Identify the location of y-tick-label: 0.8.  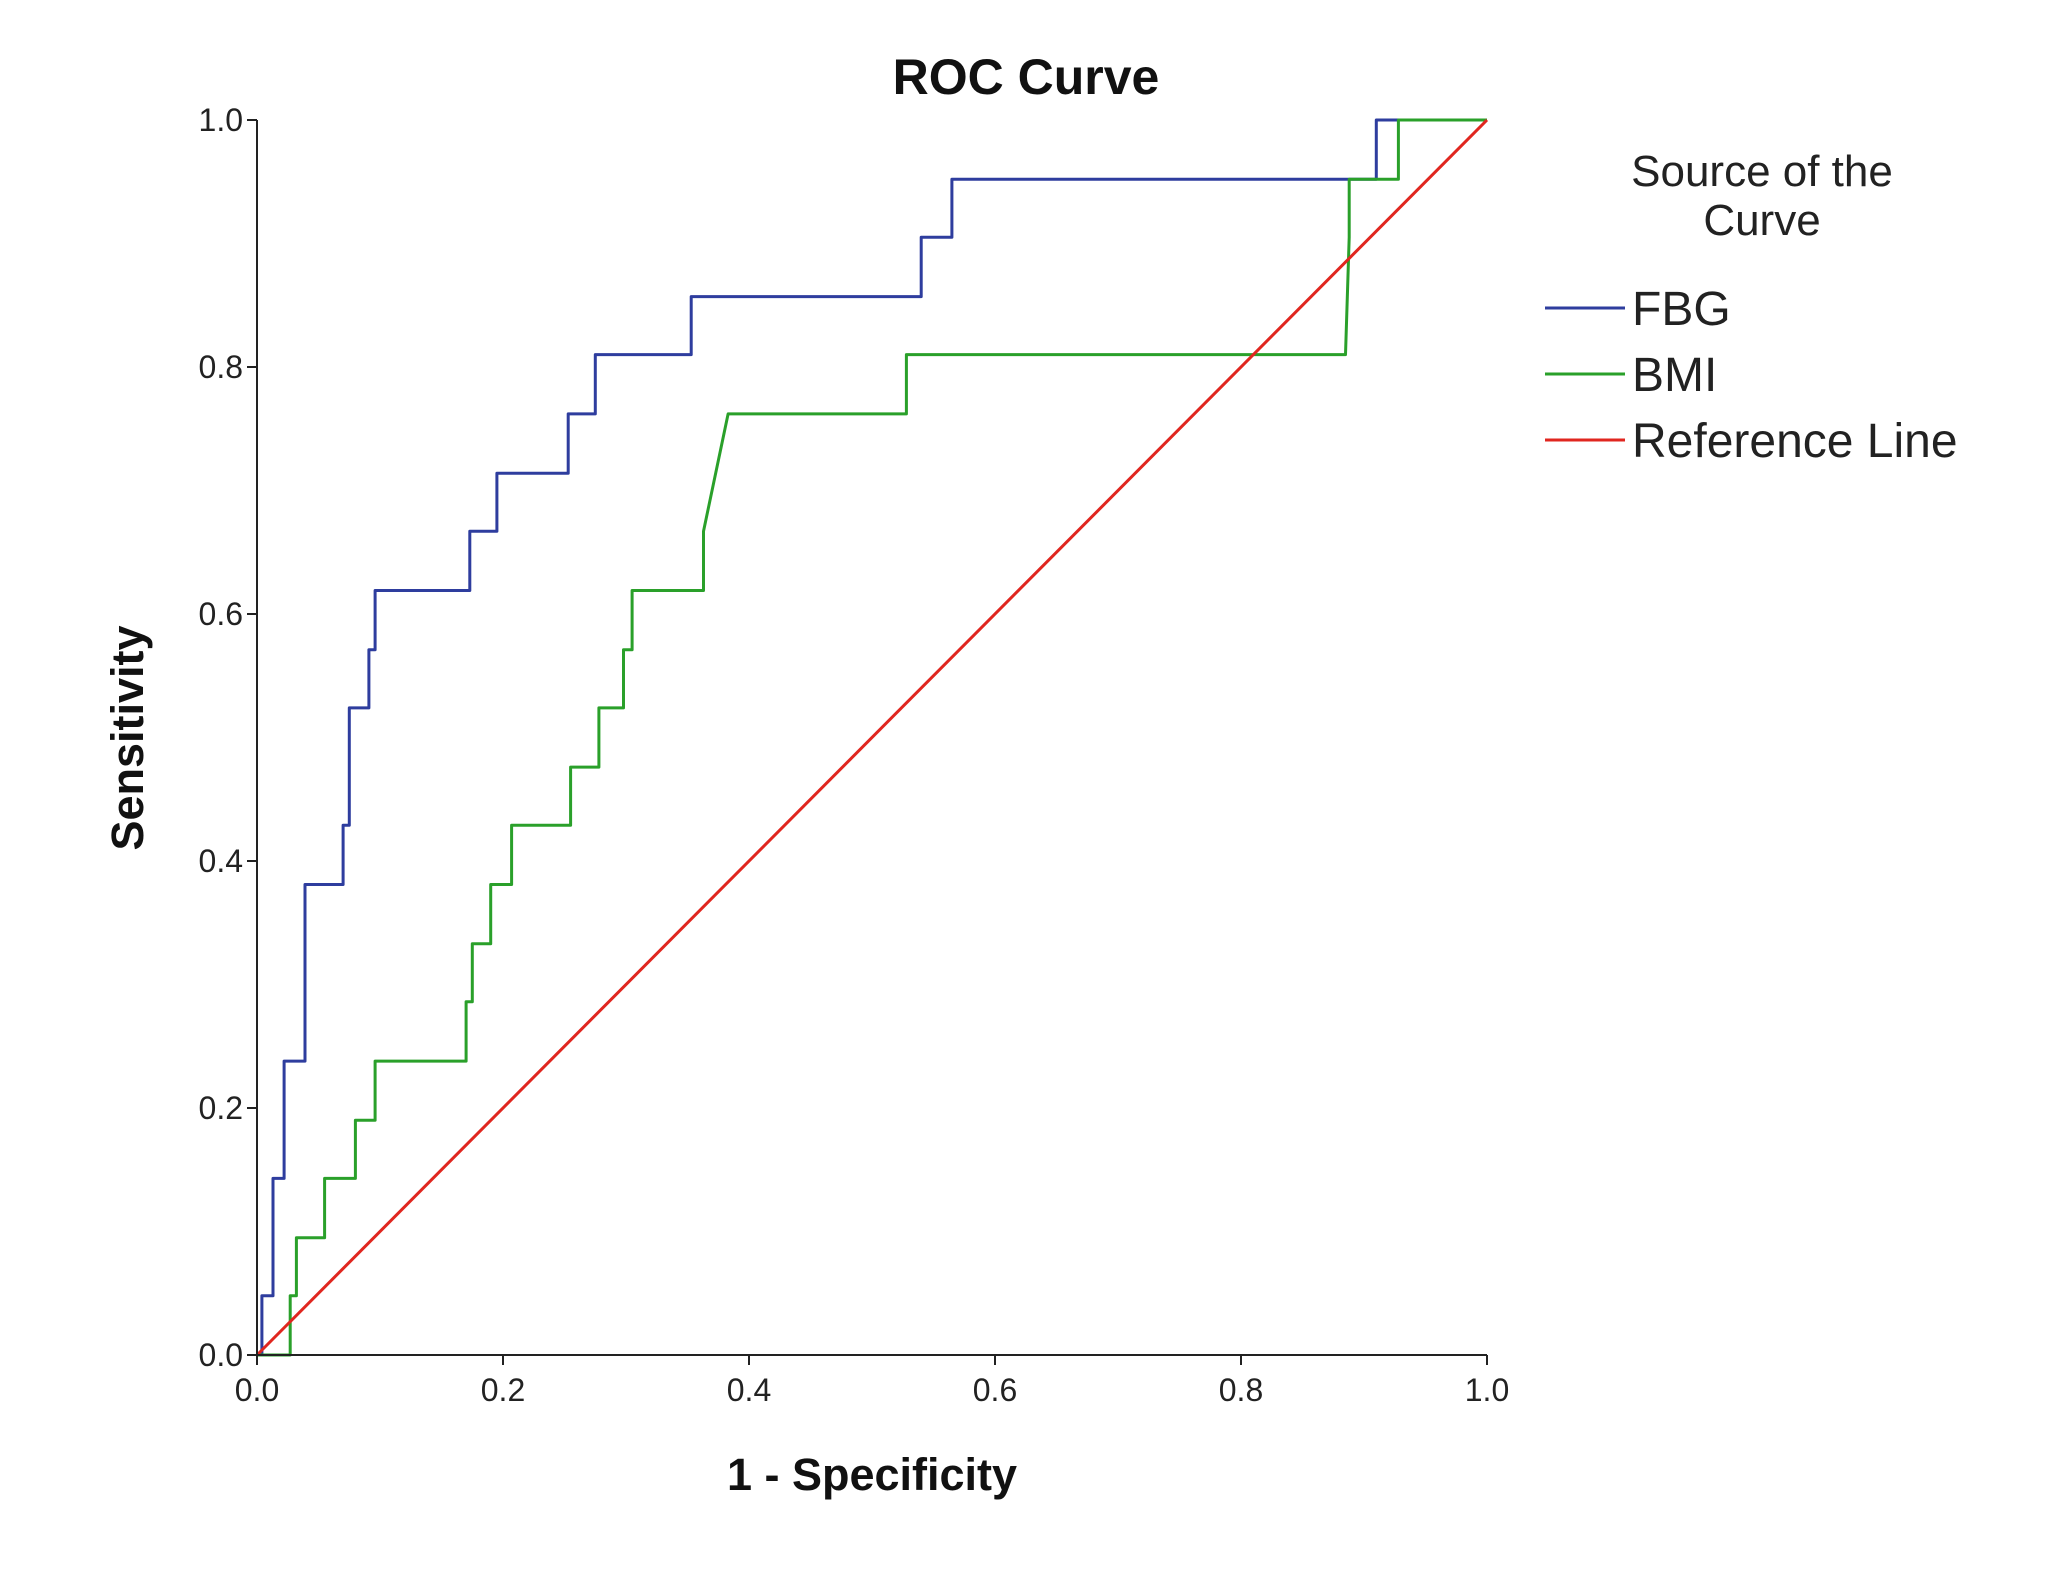
(221, 367).